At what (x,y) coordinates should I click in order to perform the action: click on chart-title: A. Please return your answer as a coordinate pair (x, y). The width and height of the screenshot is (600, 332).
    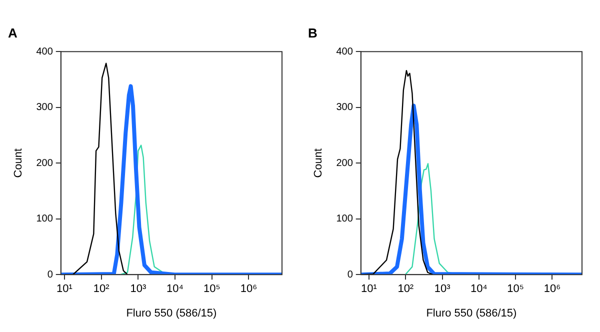
    Looking at the image, I should click on (13, 32).